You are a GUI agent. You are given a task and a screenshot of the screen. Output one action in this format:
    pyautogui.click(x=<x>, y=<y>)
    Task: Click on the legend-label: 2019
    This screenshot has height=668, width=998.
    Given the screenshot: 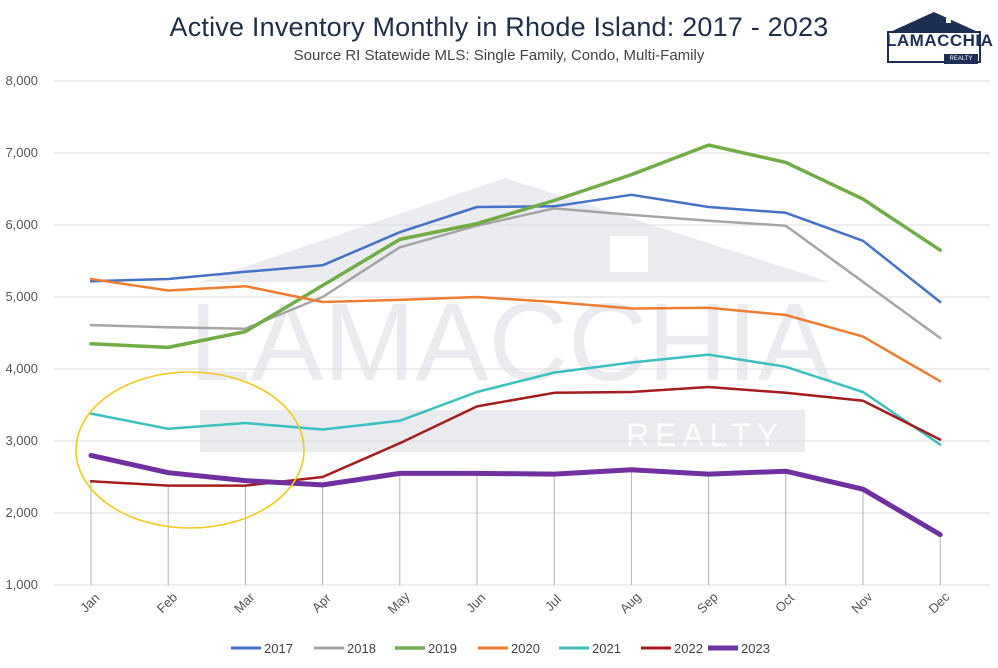 What is the action you would take?
    pyautogui.click(x=442, y=648)
    